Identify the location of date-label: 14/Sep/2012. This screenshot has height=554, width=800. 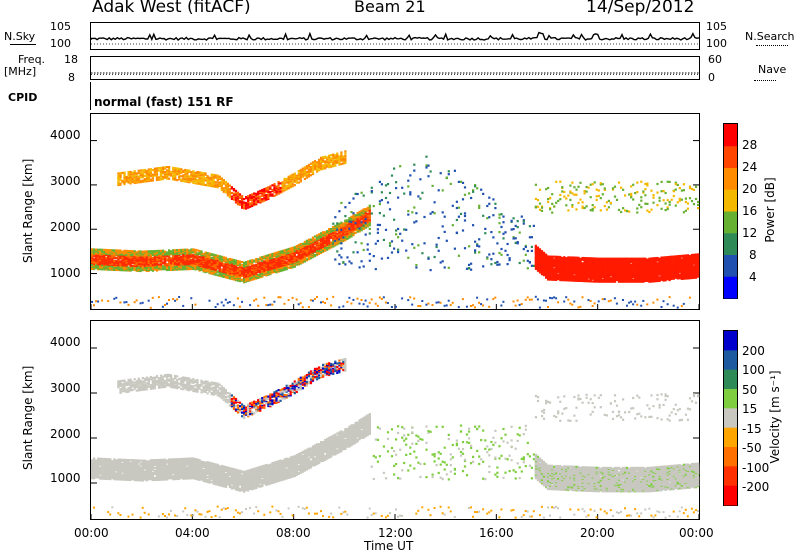
(640, 8).